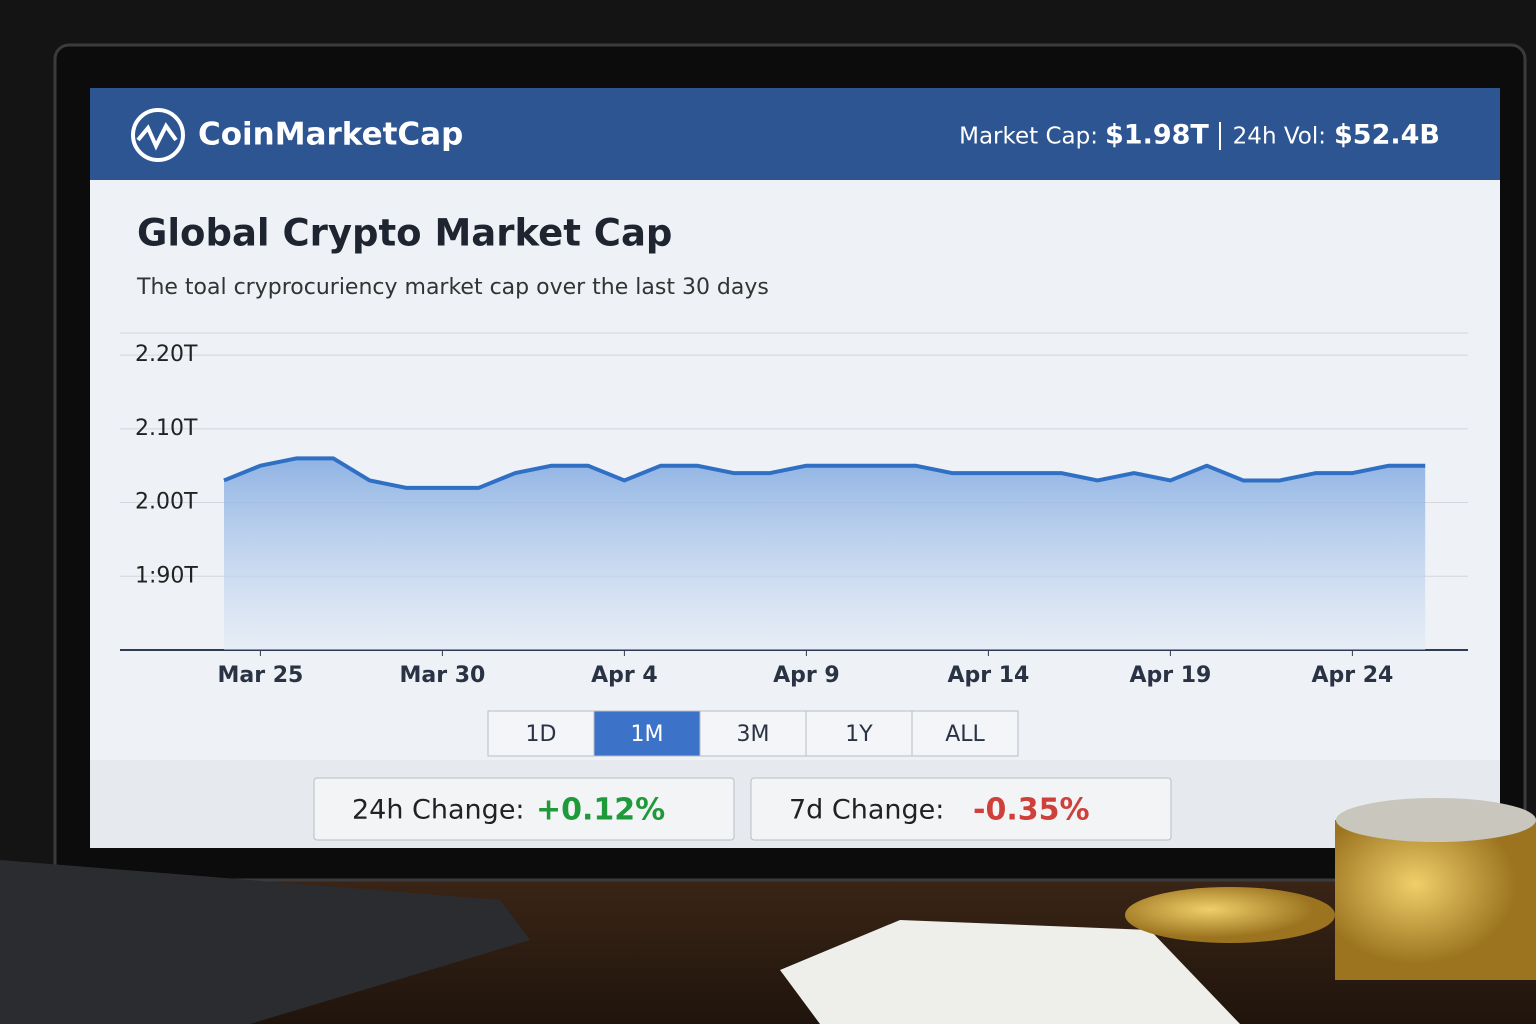 The image size is (1536, 1024). Describe the element at coordinates (1157, 135) in the screenshot. I see `market-cap-value: $1.98T` at that location.